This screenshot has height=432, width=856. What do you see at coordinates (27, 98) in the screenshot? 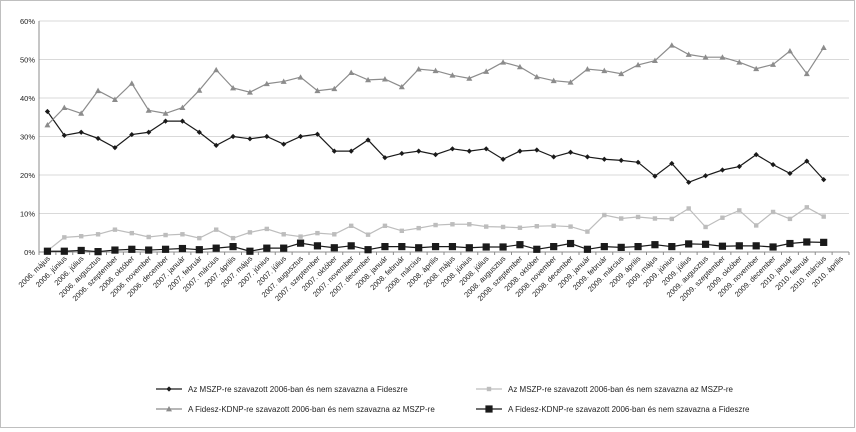
I see `y-tick-label: 40%` at bounding box center [27, 98].